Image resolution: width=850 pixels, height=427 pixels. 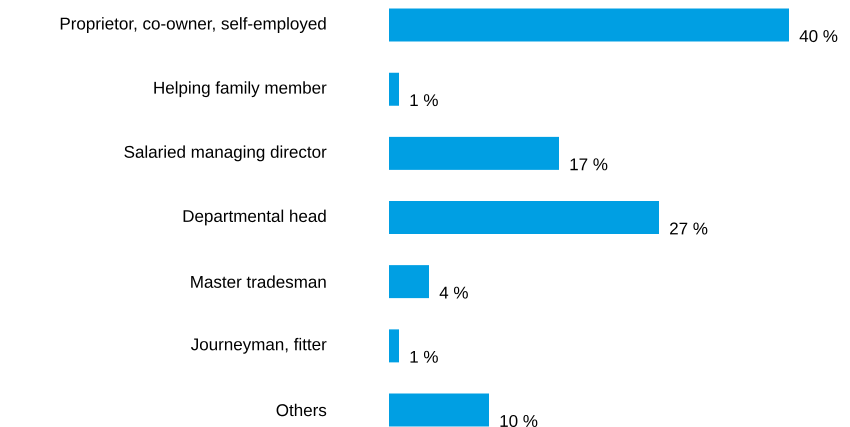 I want to click on y-tick-label: Master tradesman, so click(x=258, y=281).